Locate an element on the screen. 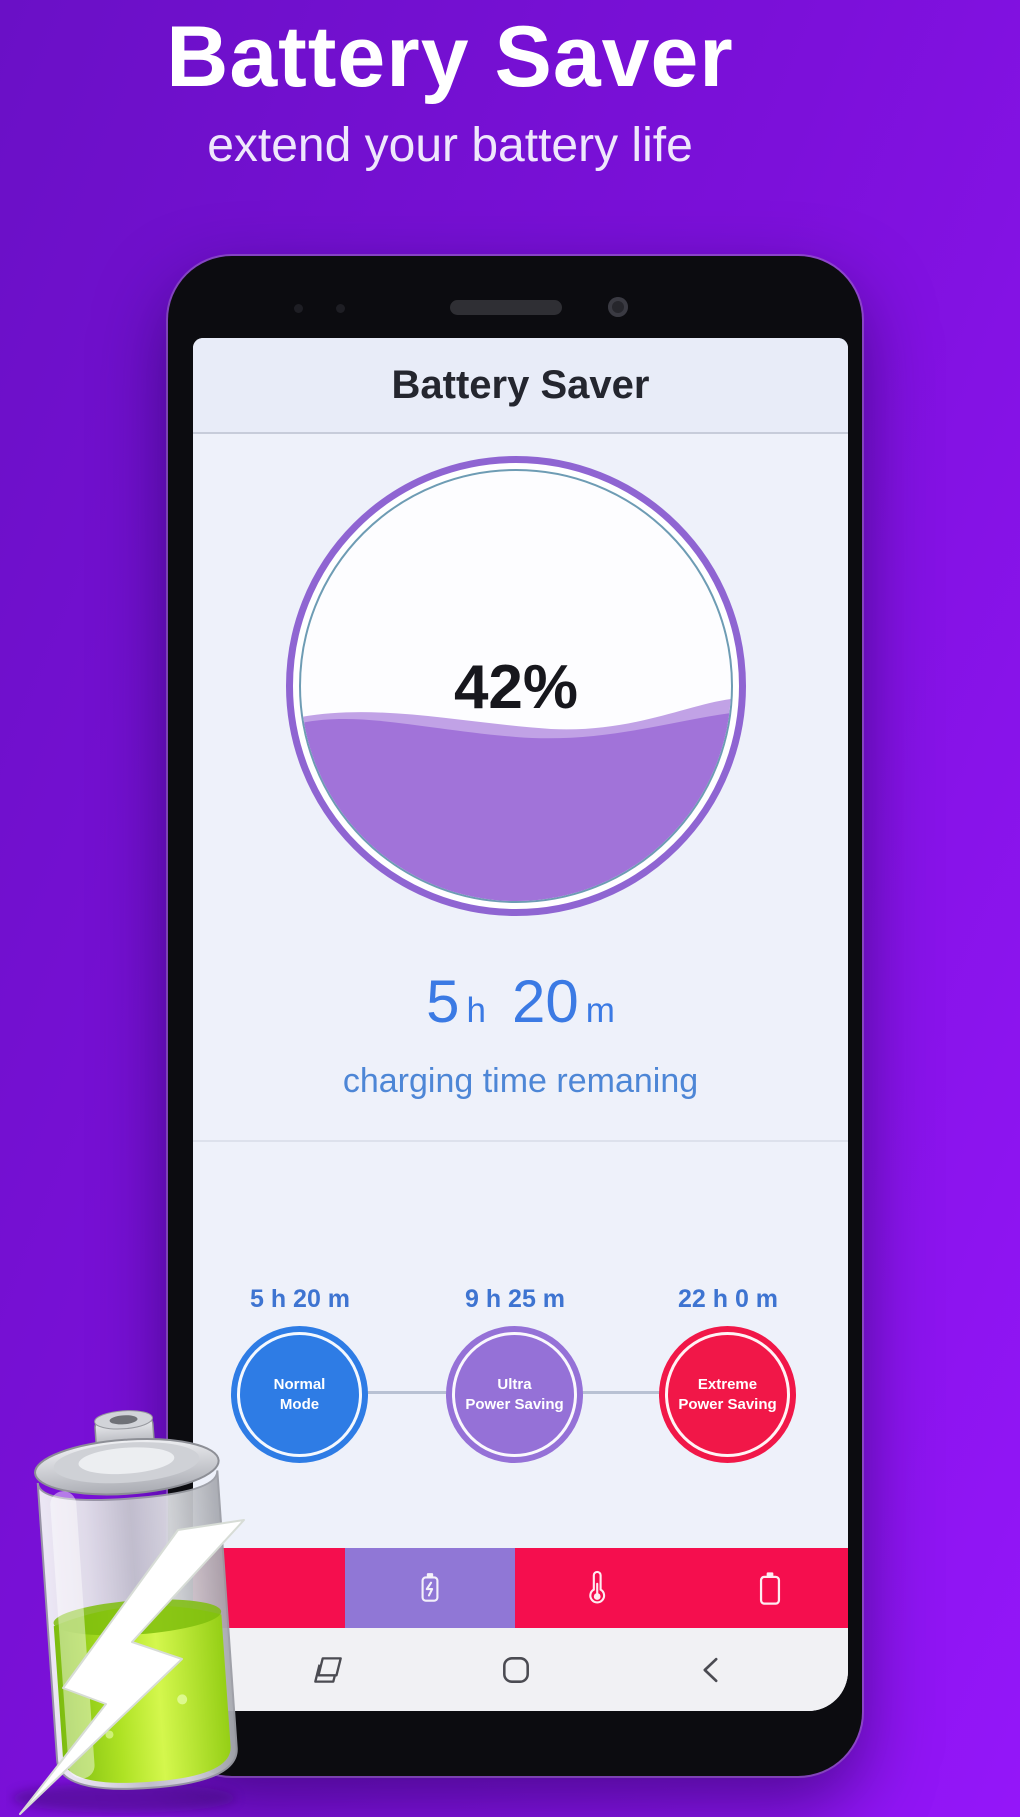  back-button is located at coordinates (711, 1669).